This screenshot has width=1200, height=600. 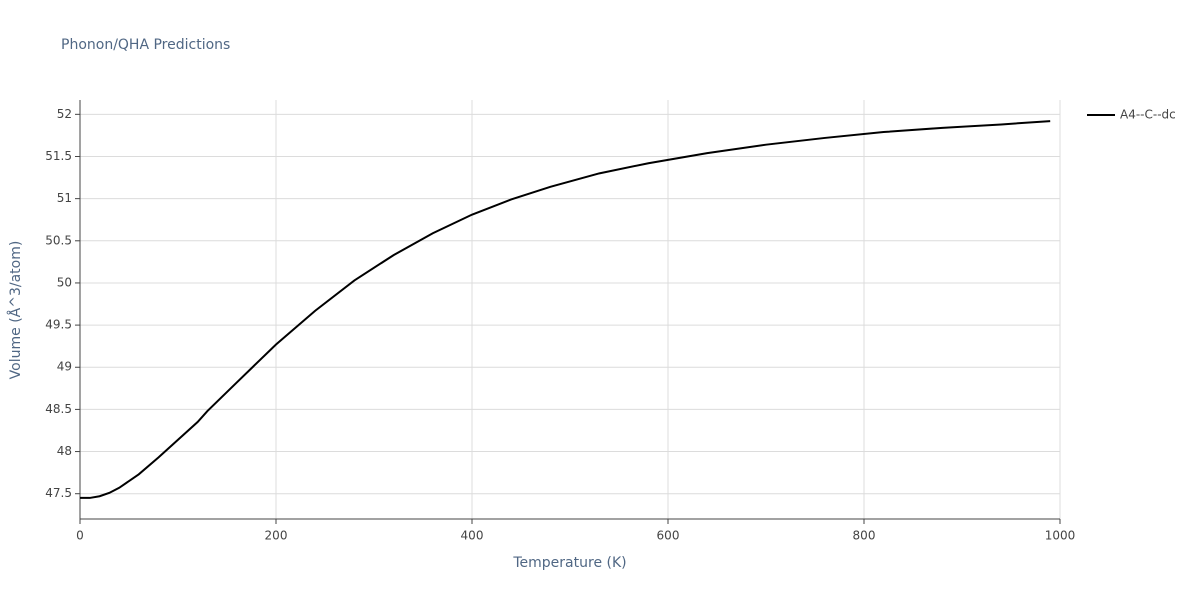 What do you see at coordinates (145, 45) in the screenshot?
I see `chart-title: Phonon/QHA Predictions` at bounding box center [145, 45].